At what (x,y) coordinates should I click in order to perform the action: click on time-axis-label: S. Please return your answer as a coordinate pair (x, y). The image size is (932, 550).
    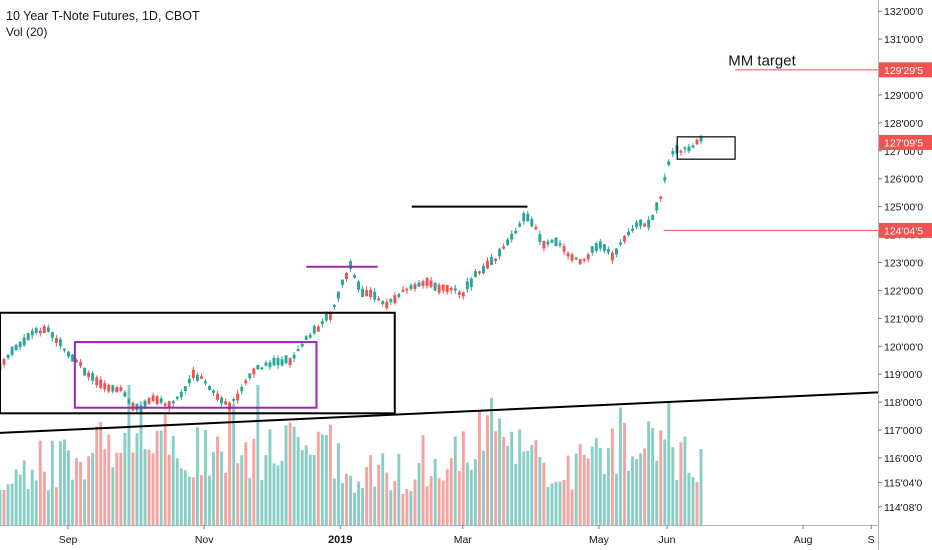
    Looking at the image, I should click on (871, 540).